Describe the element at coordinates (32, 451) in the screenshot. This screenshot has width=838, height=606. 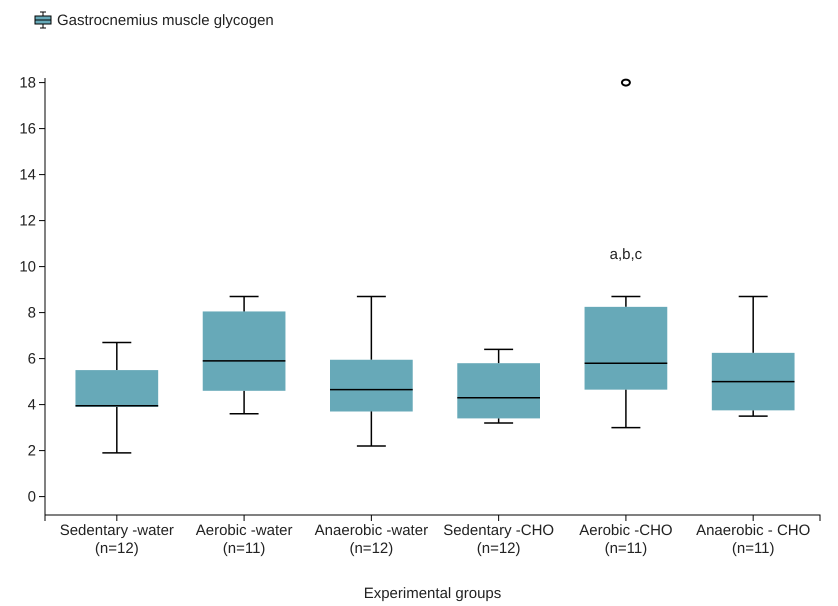
I see `y-tick-label: 2` at that location.